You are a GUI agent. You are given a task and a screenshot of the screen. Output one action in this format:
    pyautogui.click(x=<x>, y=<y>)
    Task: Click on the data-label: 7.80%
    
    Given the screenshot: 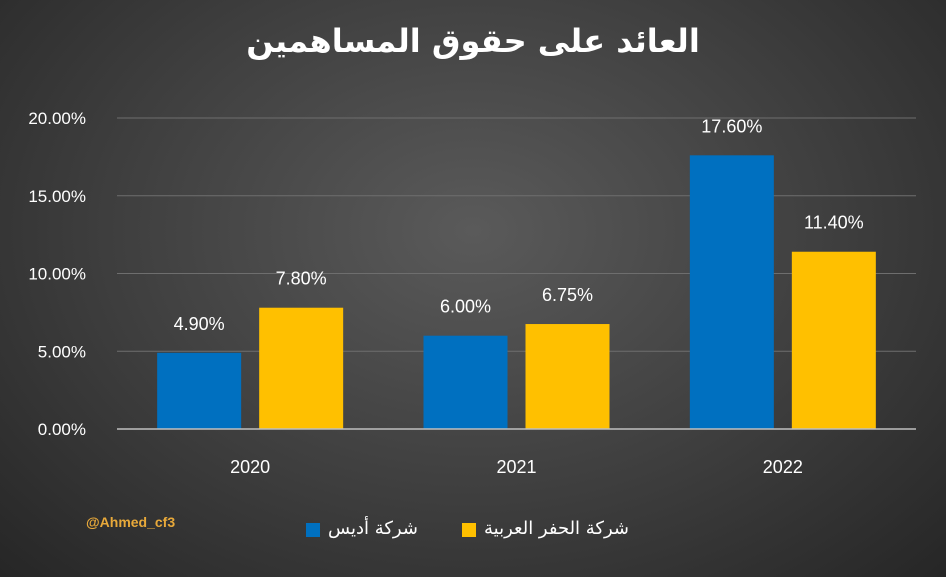 What is the action you would take?
    pyautogui.click(x=301, y=279)
    